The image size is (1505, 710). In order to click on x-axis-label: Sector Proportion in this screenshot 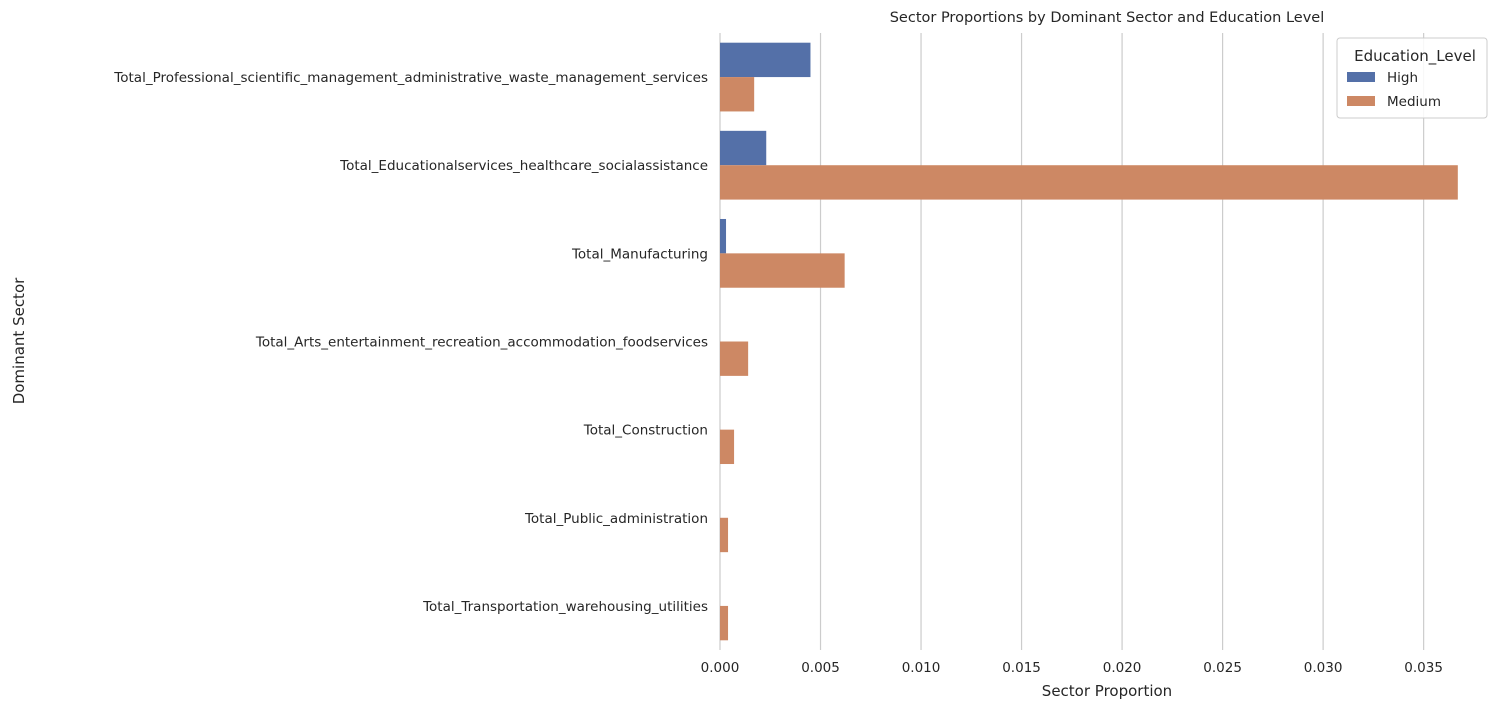, I will do `click(1107, 691)`.